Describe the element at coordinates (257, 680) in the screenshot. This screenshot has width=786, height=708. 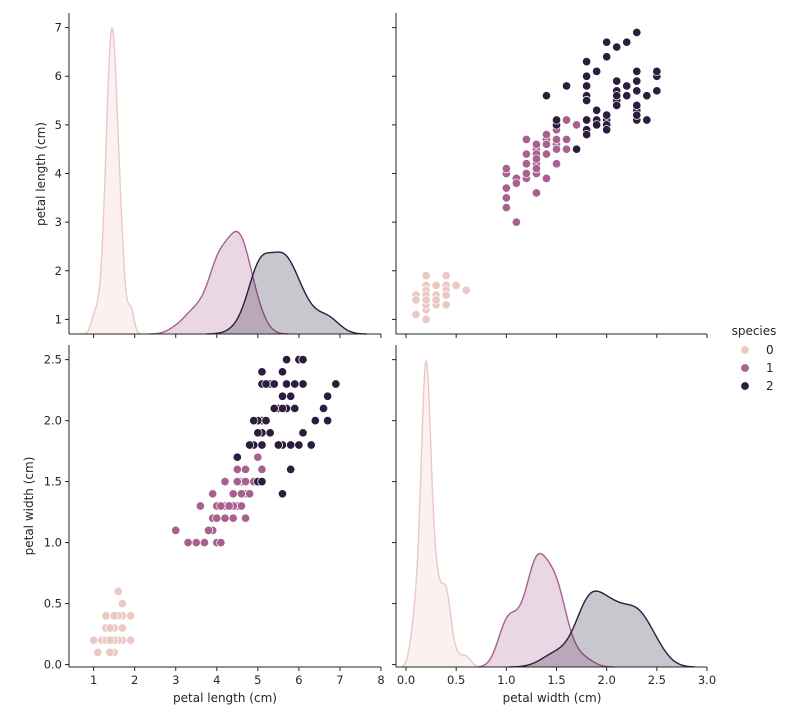
I see `bl-x-tick-label: 5` at that location.